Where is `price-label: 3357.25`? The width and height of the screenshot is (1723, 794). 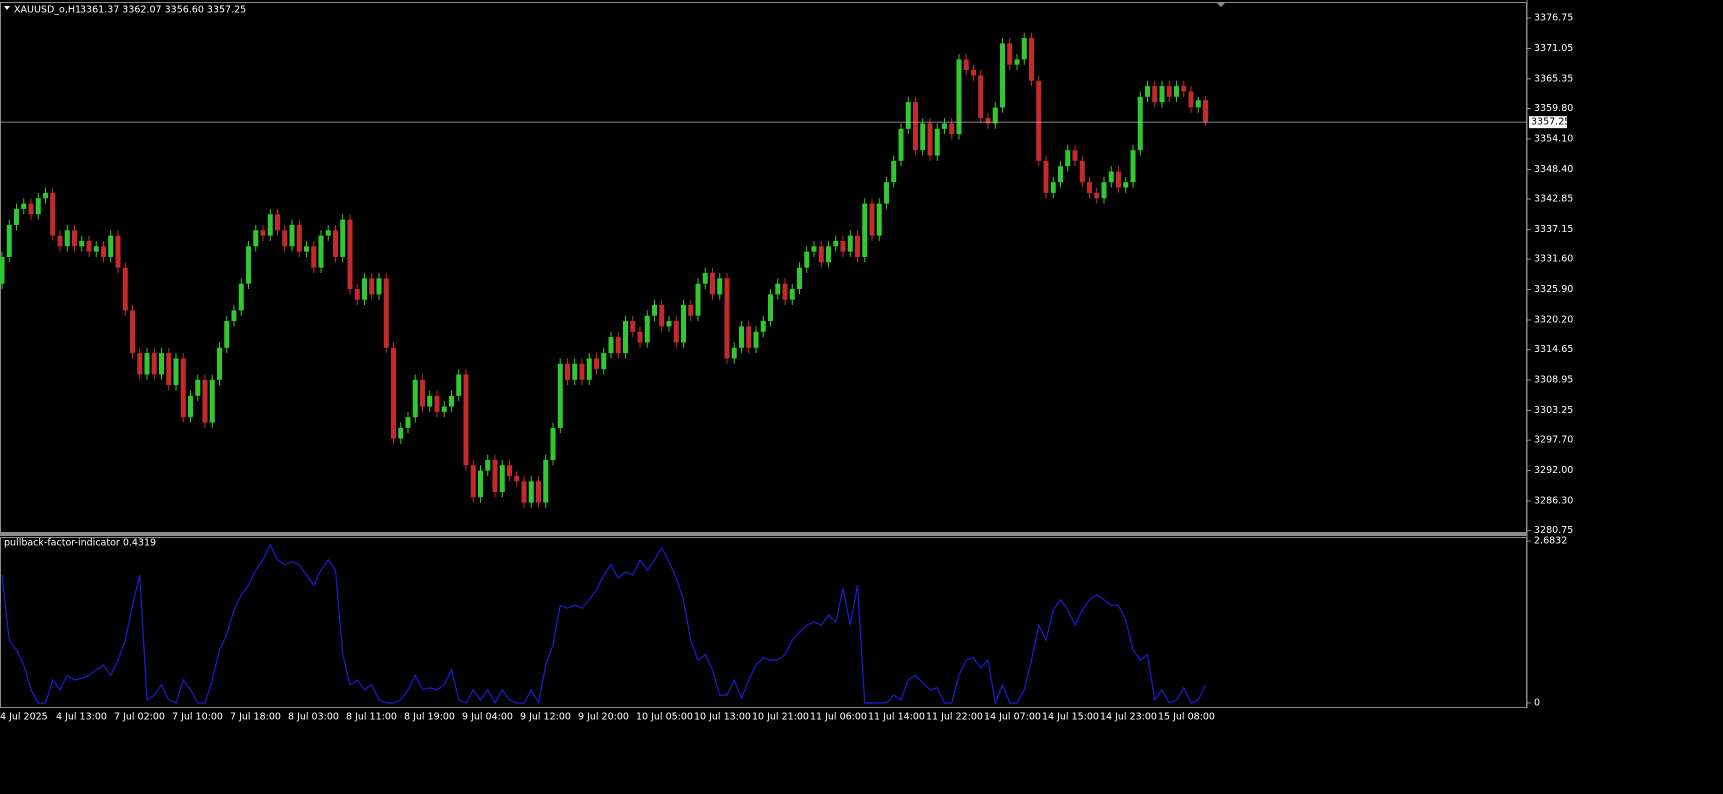 price-label: 3357.25 is located at coordinates (1550, 122).